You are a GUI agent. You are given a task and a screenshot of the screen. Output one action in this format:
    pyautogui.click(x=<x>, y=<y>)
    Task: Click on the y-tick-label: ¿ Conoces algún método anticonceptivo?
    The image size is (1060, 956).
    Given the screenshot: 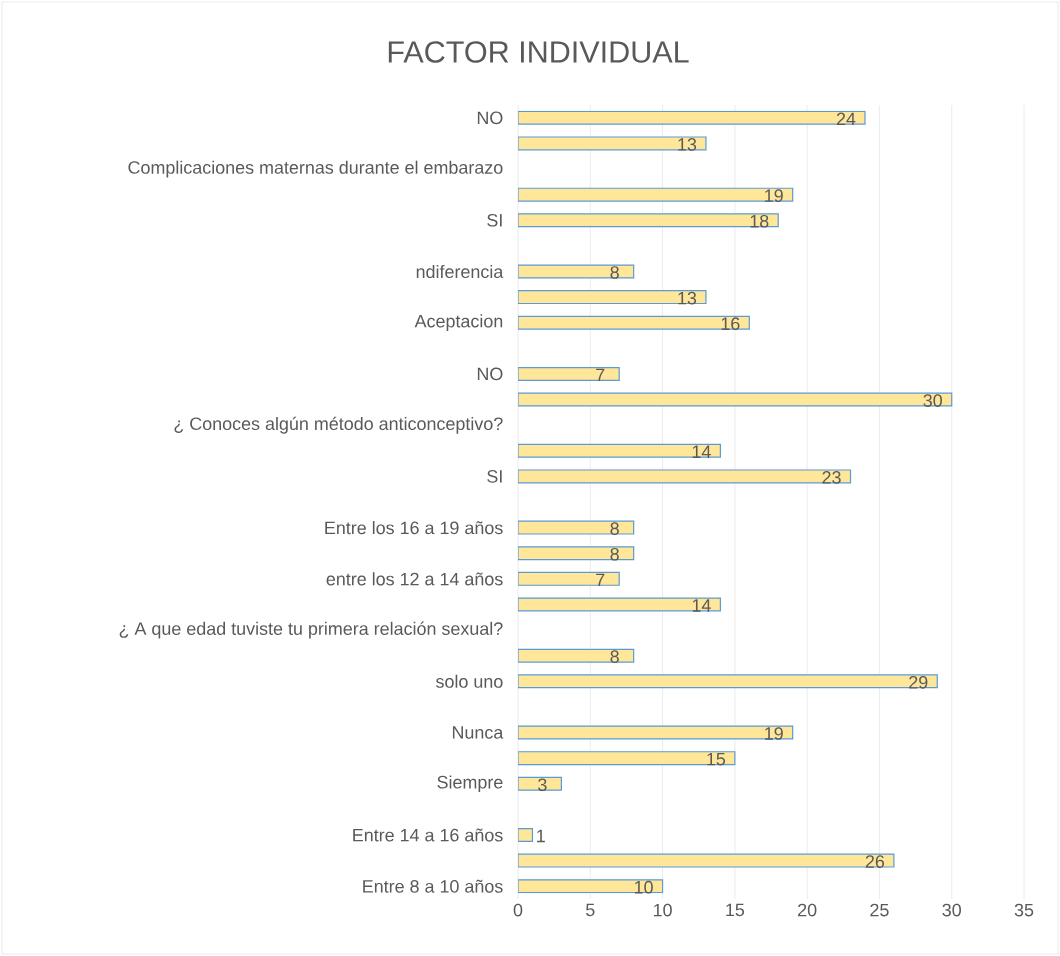 What is the action you would take?
    pyautogui.click(x=338, y=425)
    